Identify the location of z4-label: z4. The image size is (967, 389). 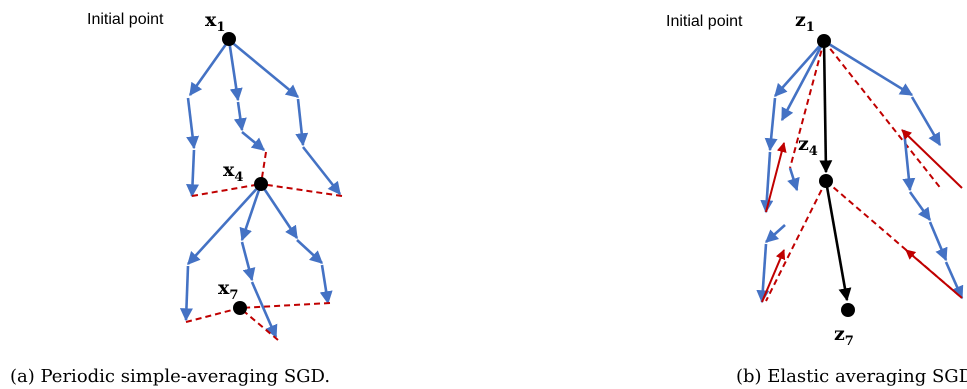
(808, 146).